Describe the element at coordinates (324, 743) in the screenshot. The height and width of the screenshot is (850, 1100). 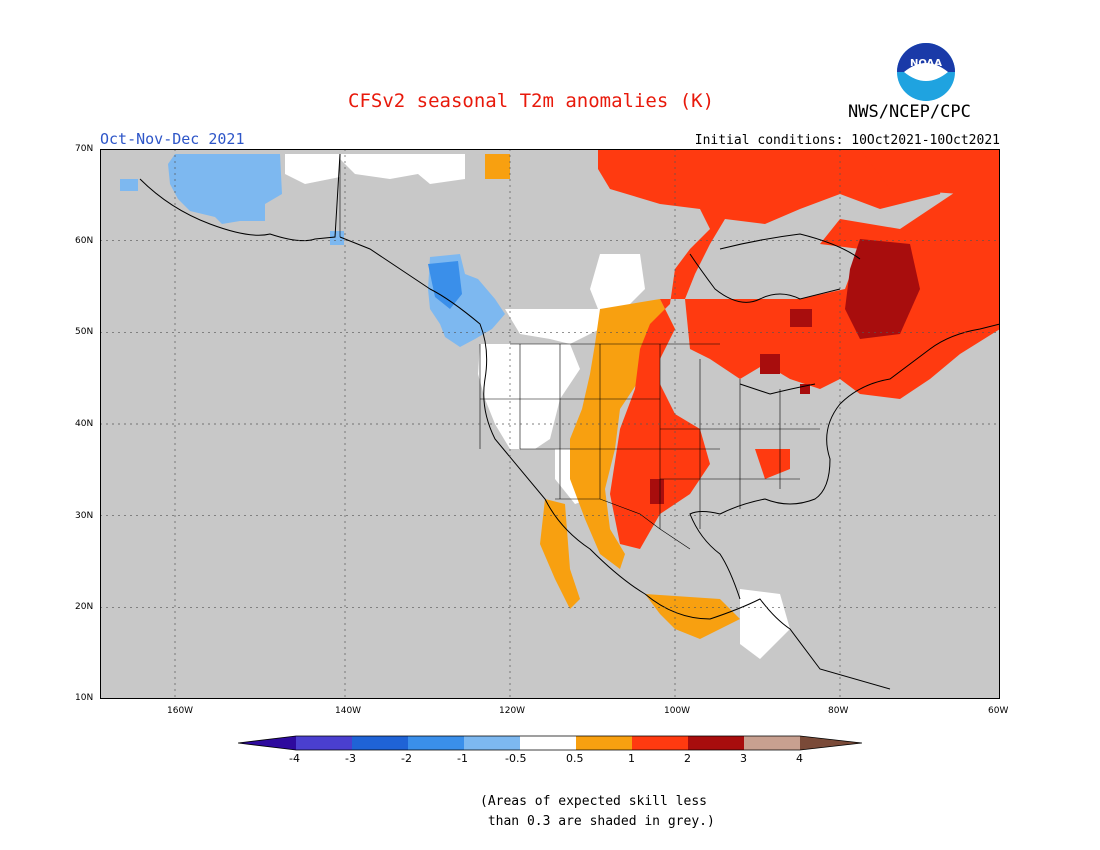
I see `colorbar-segment-m4-m3` at that location.